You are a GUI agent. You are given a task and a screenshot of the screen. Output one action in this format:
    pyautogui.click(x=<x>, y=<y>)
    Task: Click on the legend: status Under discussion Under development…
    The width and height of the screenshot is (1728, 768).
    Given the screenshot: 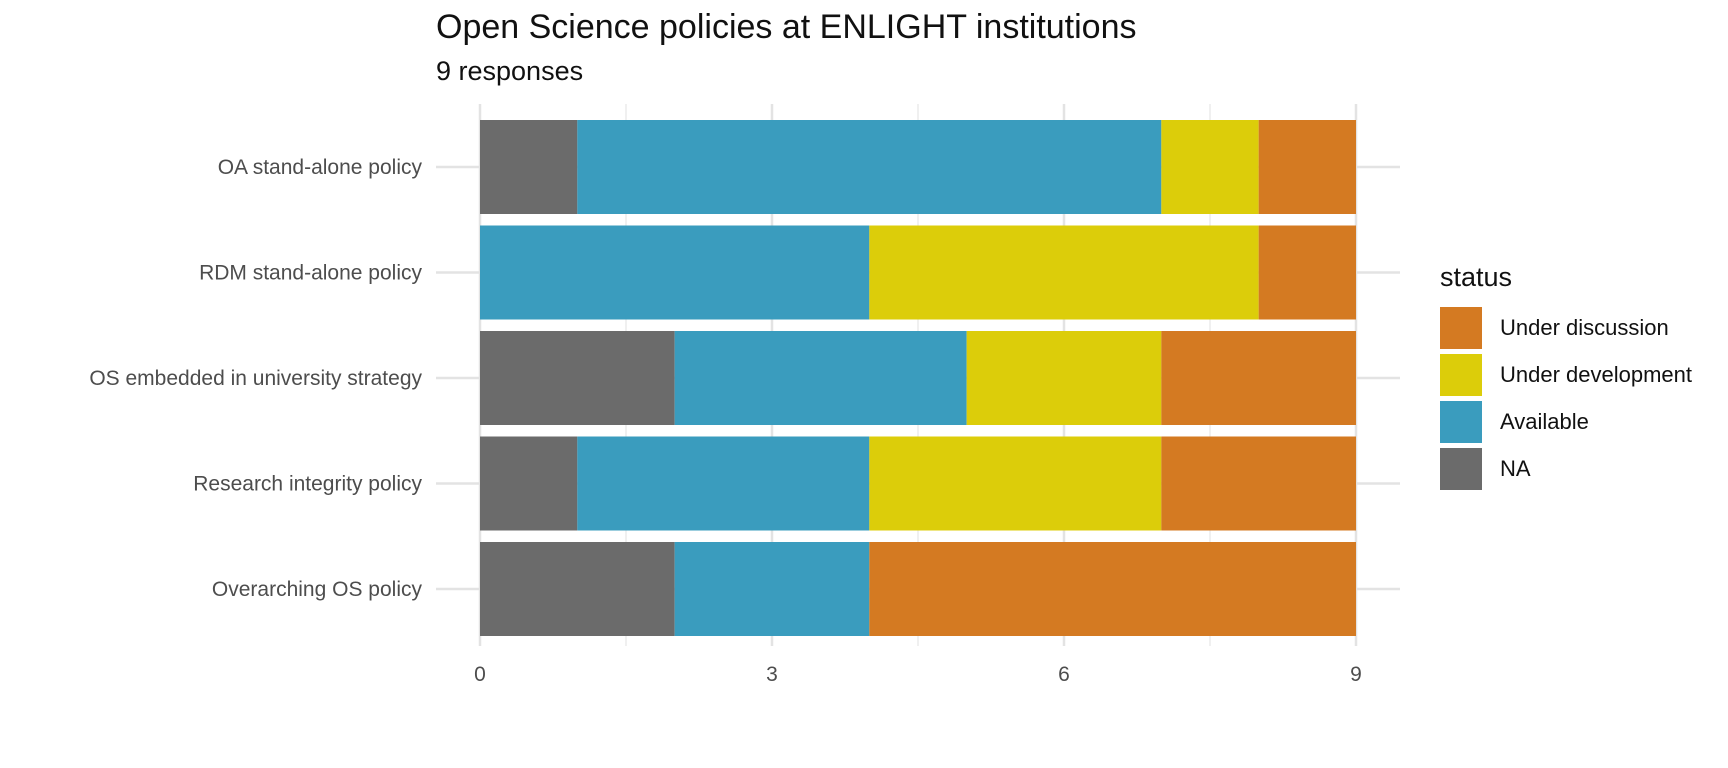 What is the action you would take?
    pyautogui.click(x=1566, y=377)
    